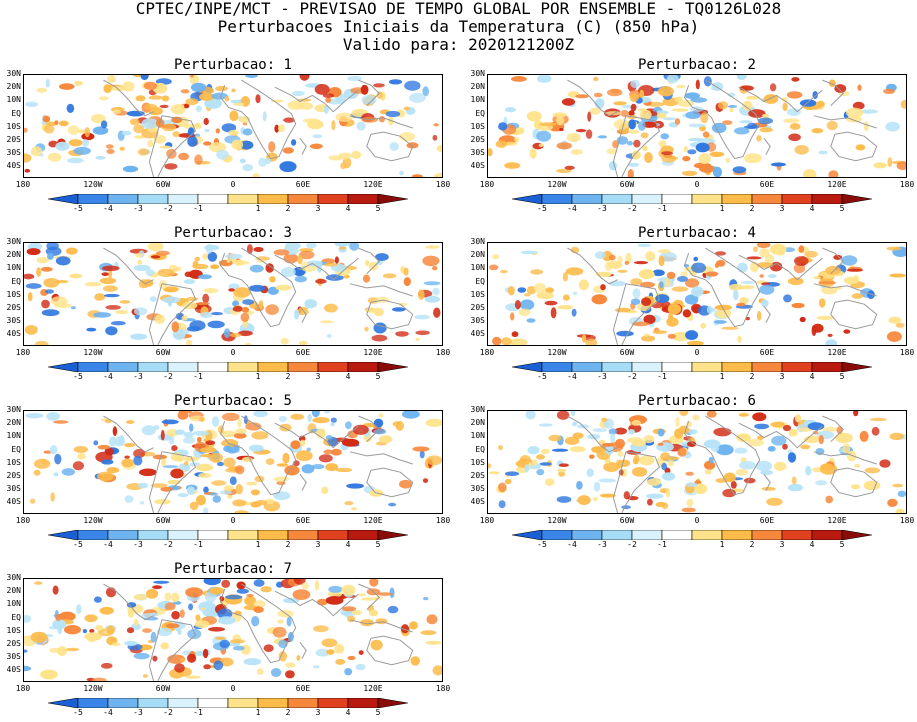 Image resolution: width=917 pixels, height=722 pixels. Describe the element at coordinates (13, 489) in the screenshot. I see `latitude-label: 30S` at that location.